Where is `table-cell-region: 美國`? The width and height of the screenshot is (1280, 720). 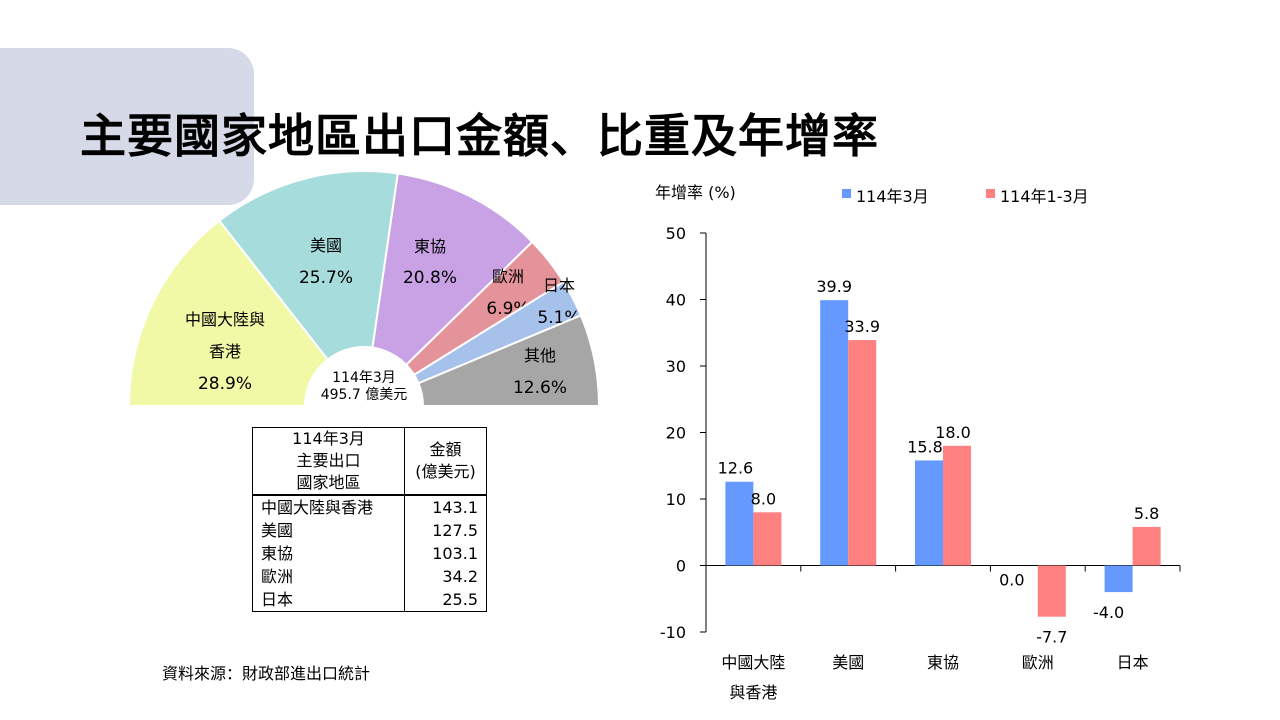 table-cell-region: 美國 is located at coordinates (328, 530).